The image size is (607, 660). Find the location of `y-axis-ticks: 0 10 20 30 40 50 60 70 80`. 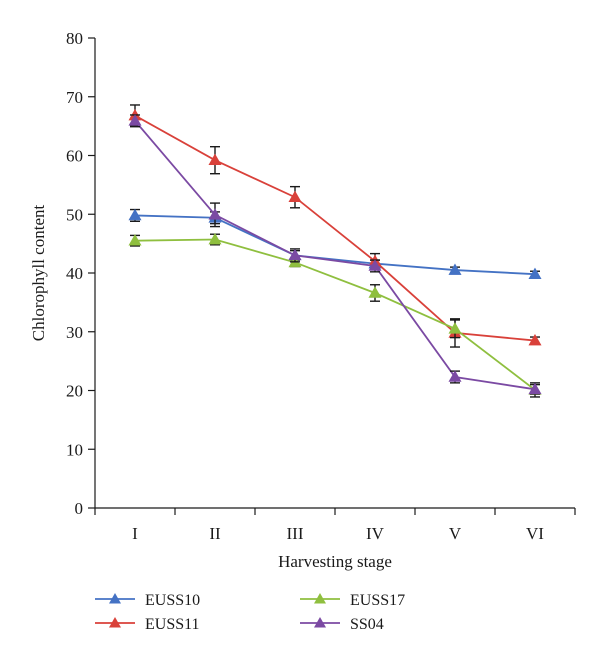

y-axis-ticks: 0 10 20 30 40 50 60 70 80 is located at coordinates (80, 273).